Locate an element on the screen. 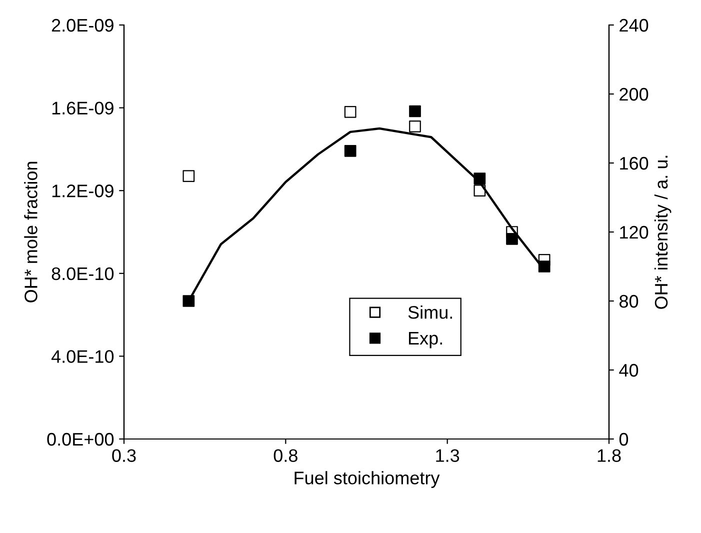 This screenshot has width=701, height=533. x-tick-label: 0.8 is located at coordinates (286, 455).